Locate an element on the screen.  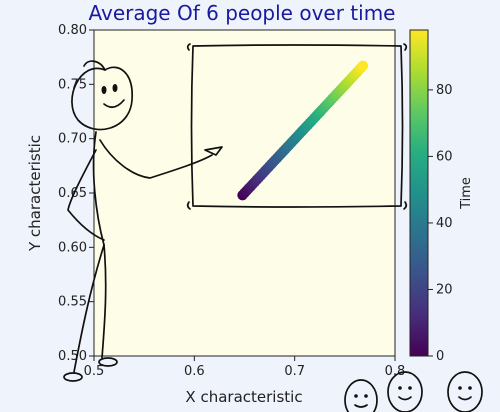
figure-body is located at coordinates (98, 188).